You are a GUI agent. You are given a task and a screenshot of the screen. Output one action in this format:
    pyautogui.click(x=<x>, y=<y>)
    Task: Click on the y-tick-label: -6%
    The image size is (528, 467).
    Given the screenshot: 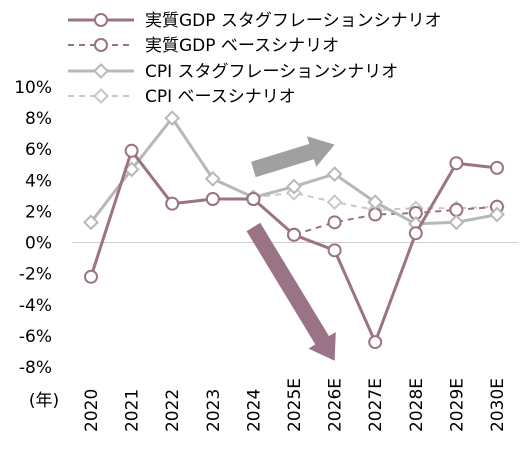 What is the action you would take?
    pyautogui.click(x=35, y=337)
    